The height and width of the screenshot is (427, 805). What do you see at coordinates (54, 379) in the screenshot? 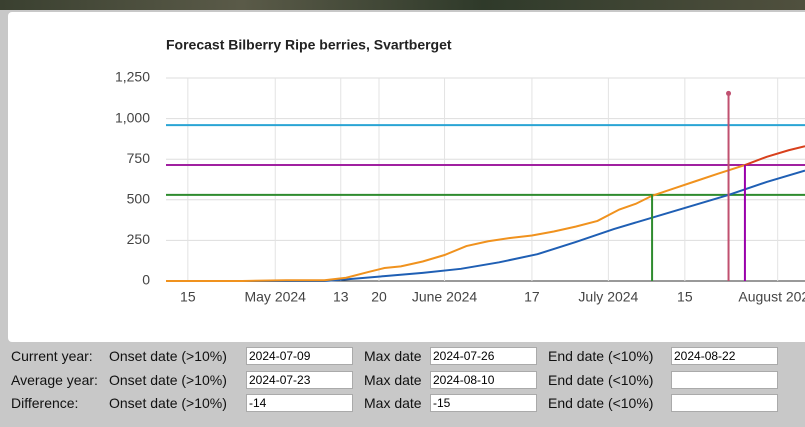
I see `row-label: Average year:` at bounding box center [54, 379].